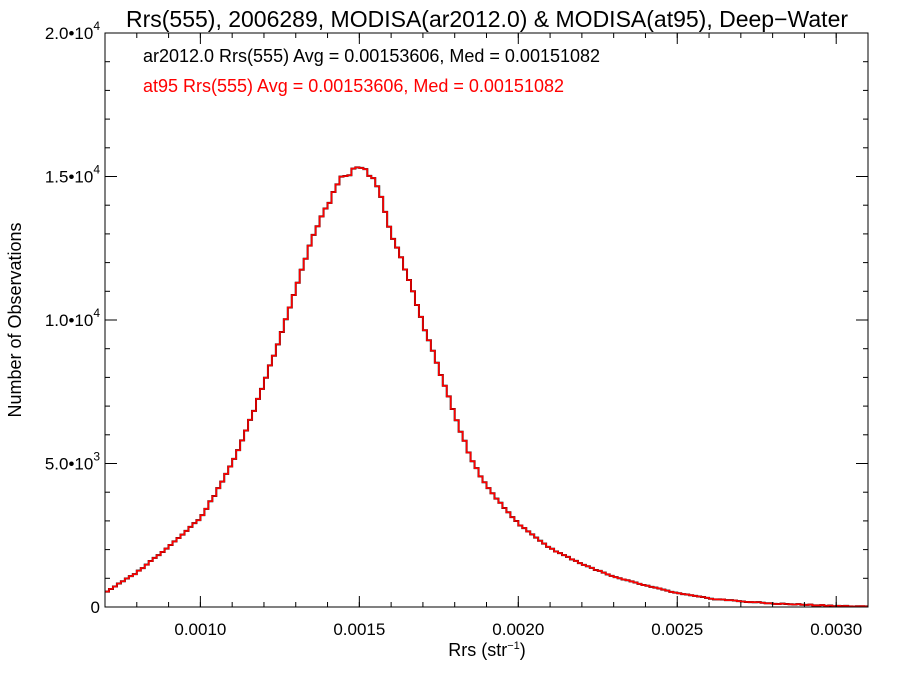 The height and width of the screenshot is (675, 900). Describe the element at coordinates (359, 629) in the screenshot. I see `x-tick-label: 0.0015` at that location.